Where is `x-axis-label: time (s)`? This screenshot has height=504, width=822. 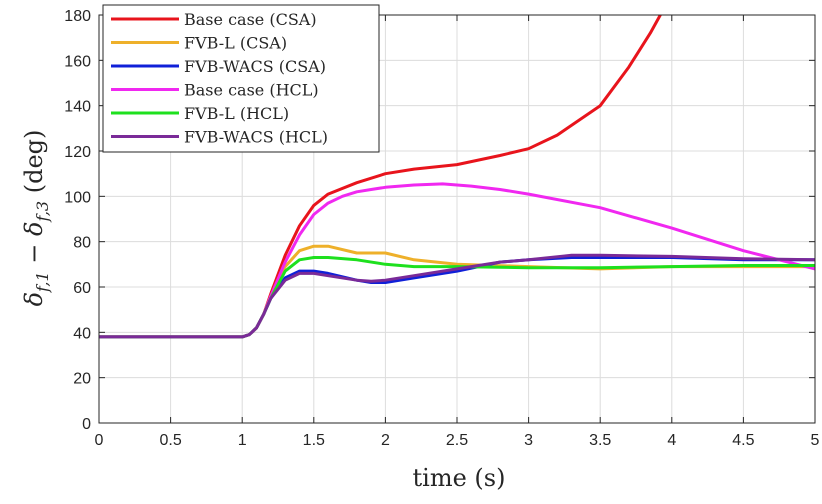
x-axis-label: time (s) is located at coordinates (459, 478).